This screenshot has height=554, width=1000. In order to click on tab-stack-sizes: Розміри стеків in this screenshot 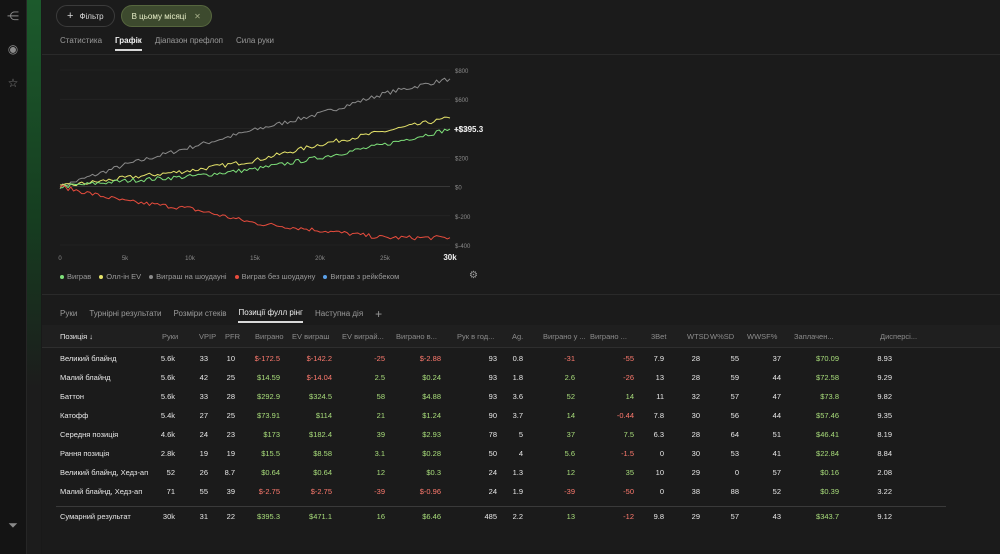, I will do `click(200, 313)`.